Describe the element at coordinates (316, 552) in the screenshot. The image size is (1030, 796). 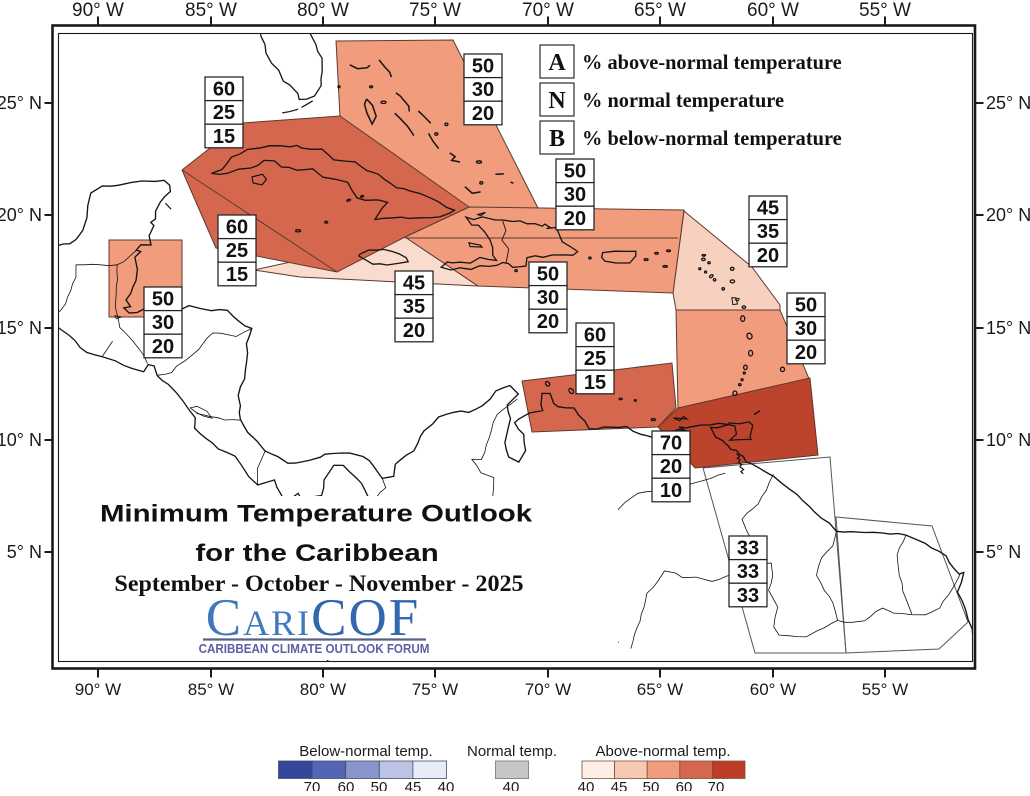
I see `svg-text: for the Caribbean` at that location.